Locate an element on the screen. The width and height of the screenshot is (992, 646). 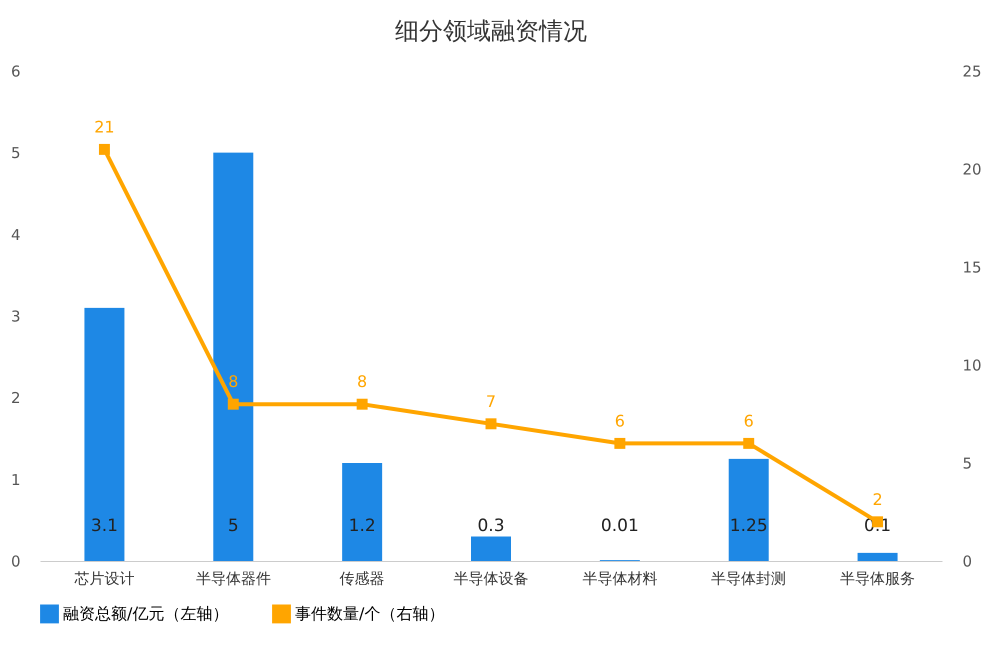
x-tick-label: 半导体材料 is located at coordinates (620, 579).